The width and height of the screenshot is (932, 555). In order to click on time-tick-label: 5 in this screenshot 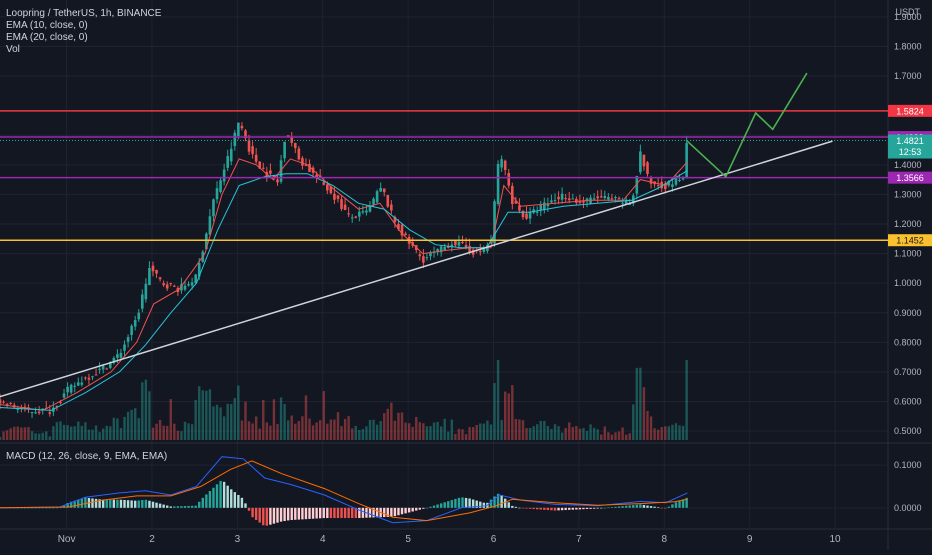, I will do `click(408, 539)`.